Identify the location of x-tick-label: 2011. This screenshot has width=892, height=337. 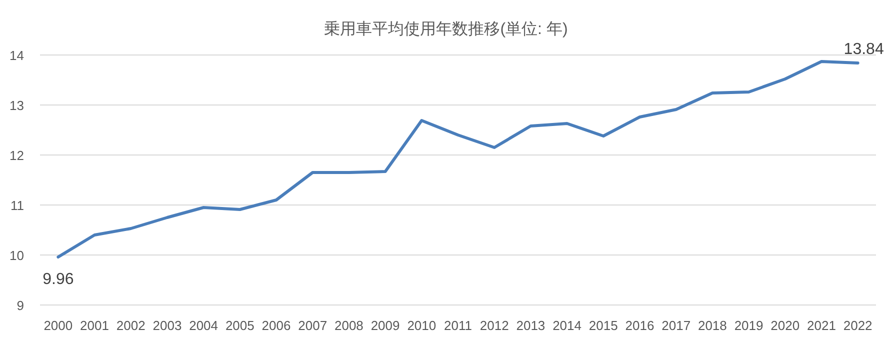
(458, 325).